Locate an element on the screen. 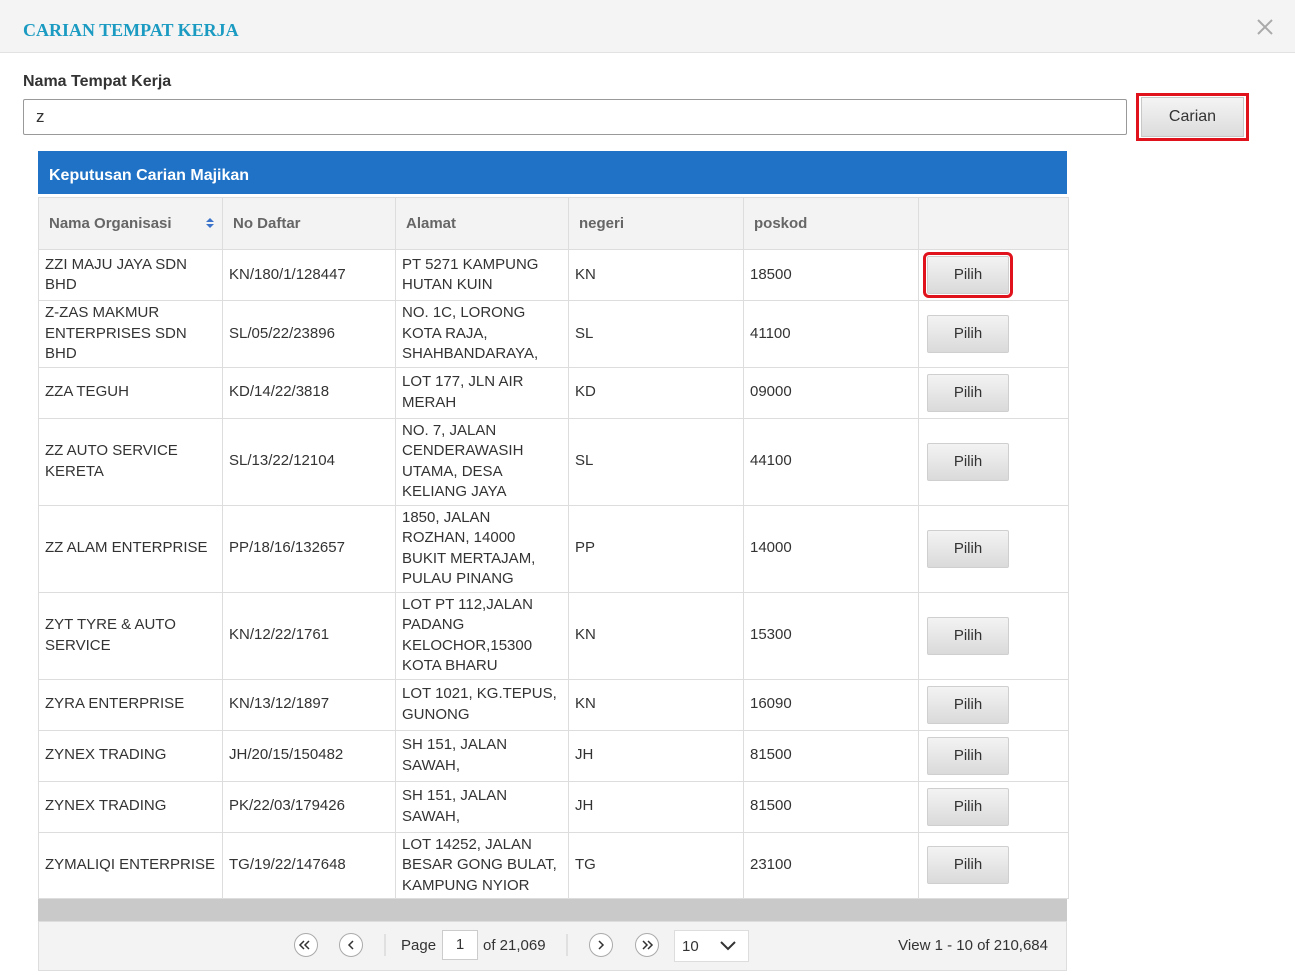 The height and width of the screenshot is (975, 1295). table-cell: ZYT TYRE & AUTO SERVICE is located at coordinates (130, 635).